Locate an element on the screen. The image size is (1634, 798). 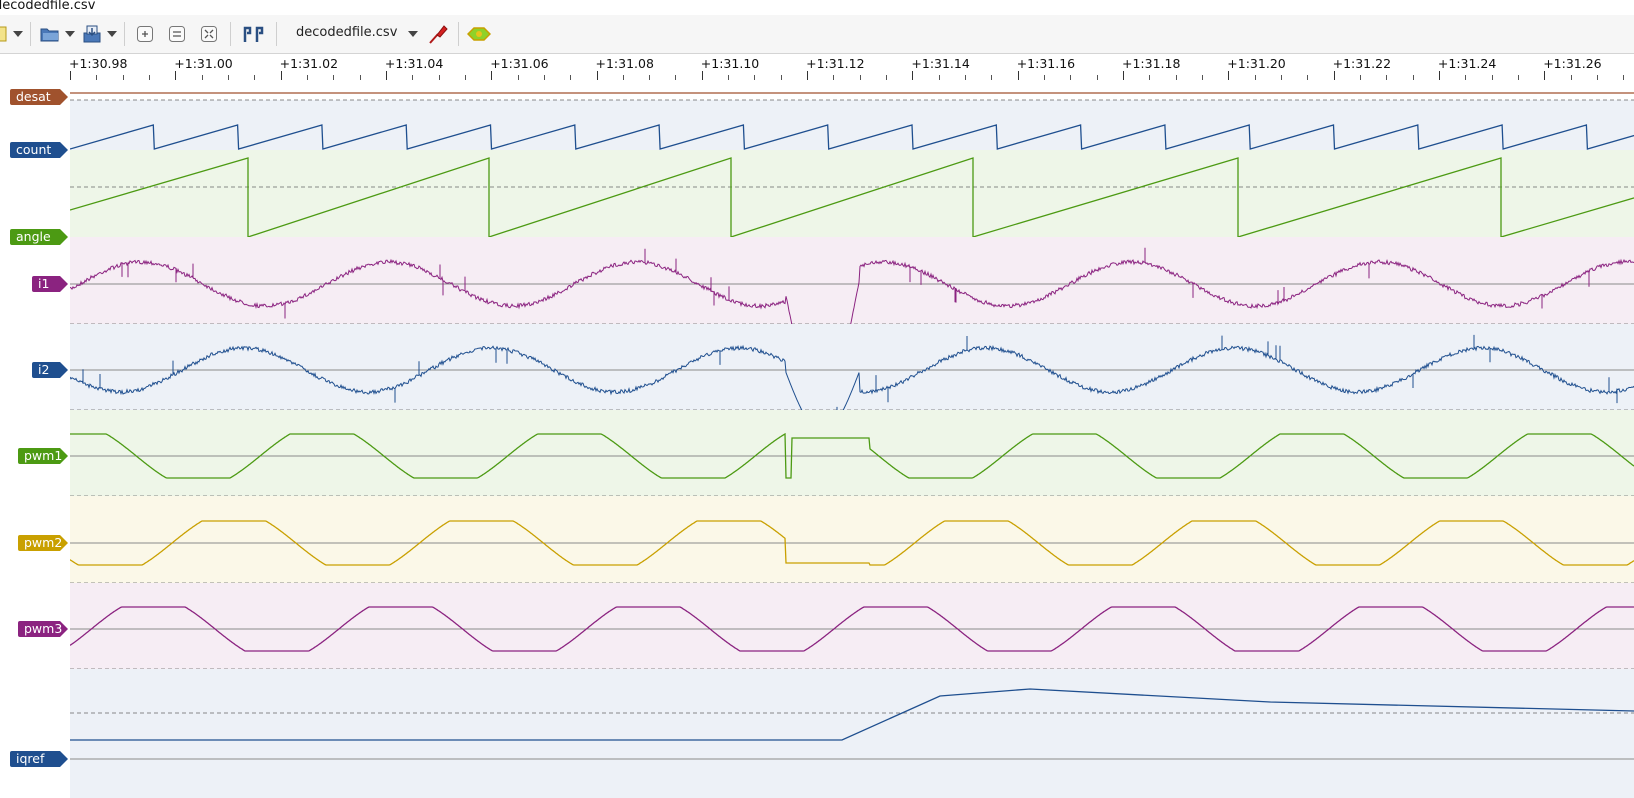
lane-background-desat is located at coordinates (852, 92).